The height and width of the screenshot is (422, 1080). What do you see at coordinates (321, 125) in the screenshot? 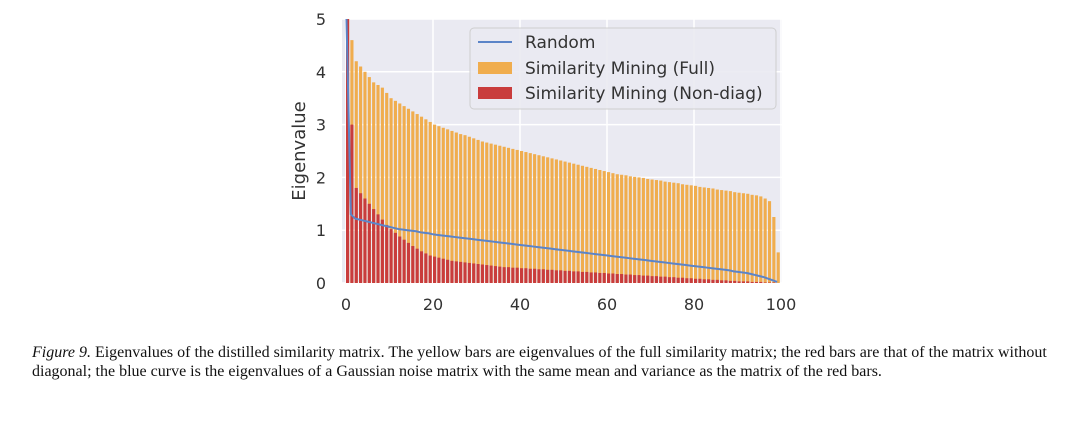
I see `y-tick-label: 3` at bounding box center [321, 125].